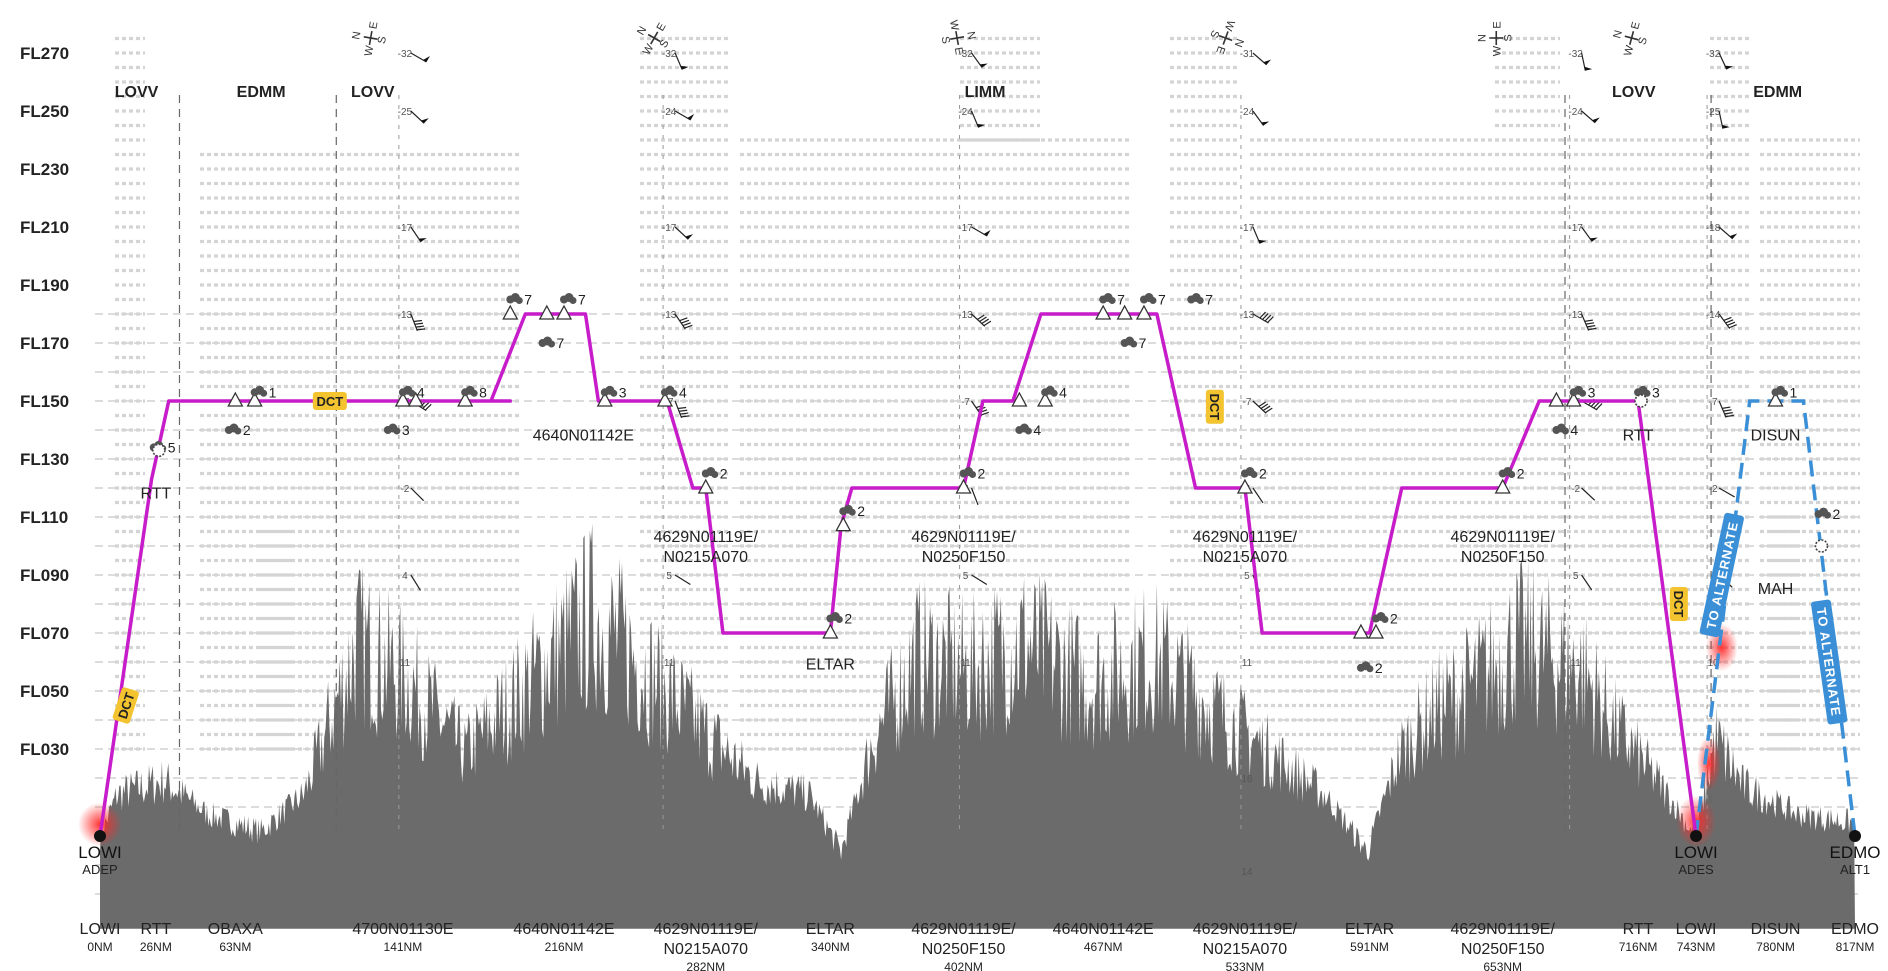  I want to click on compass-letter: S, so click(1508, 37).